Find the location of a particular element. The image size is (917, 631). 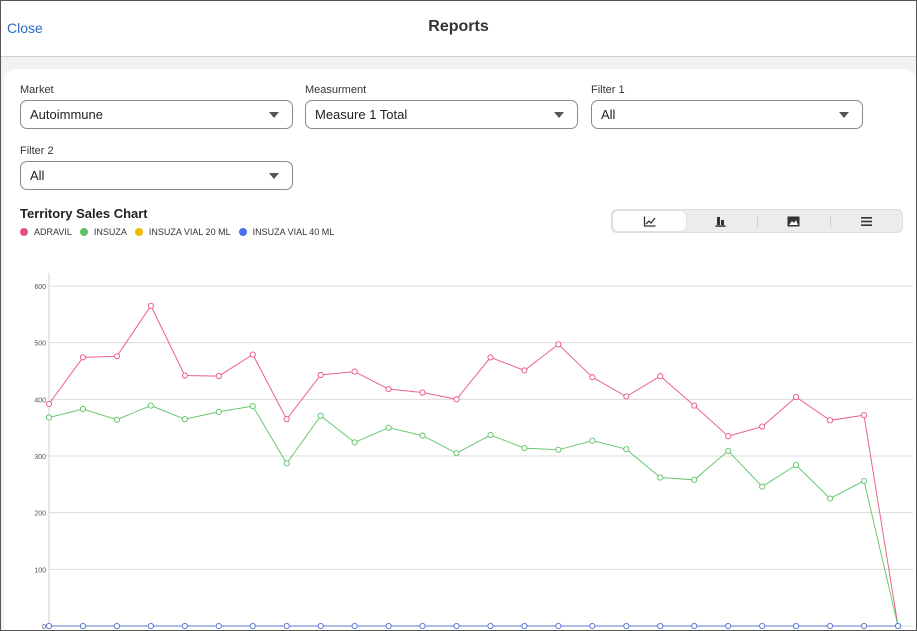

legend-item-insuza: INSUZA is located at coordinates (103, 232).